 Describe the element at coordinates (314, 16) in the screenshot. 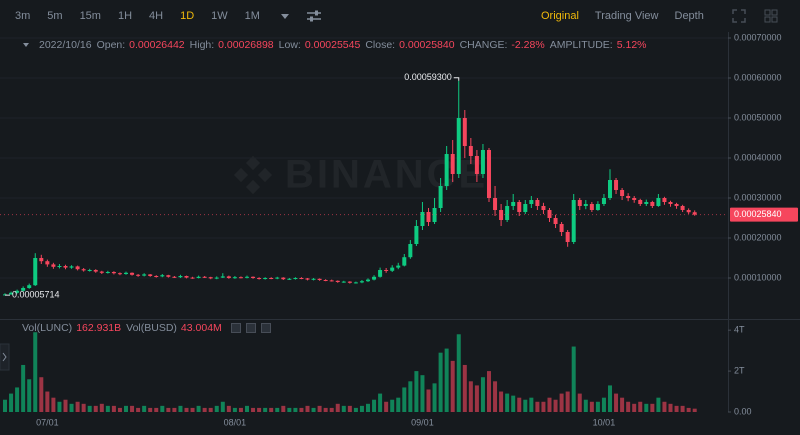

I see `settings-icon` at that location.